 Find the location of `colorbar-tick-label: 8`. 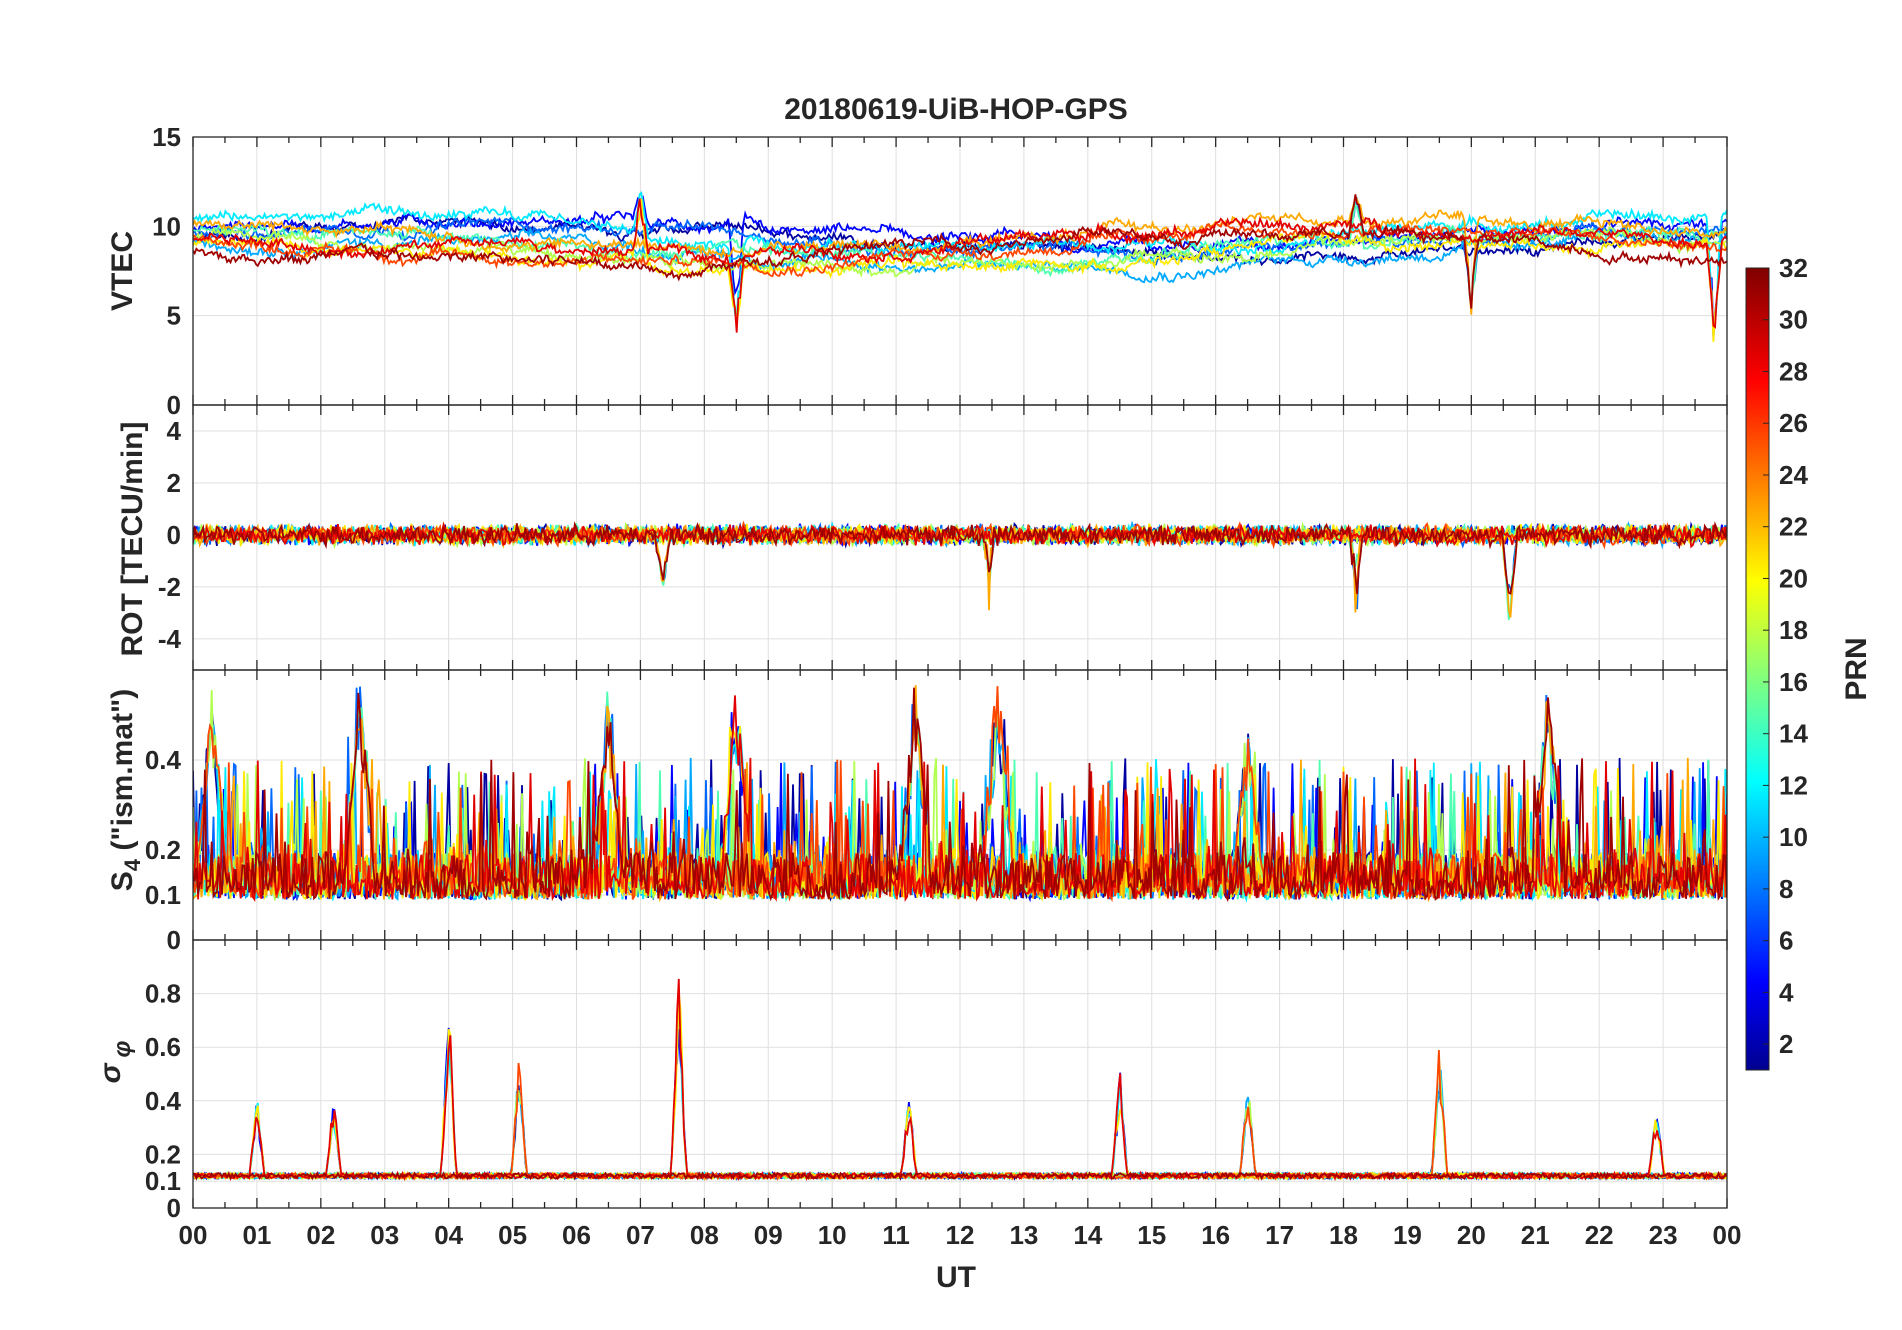

colorbar-tick-label: 8 is located at coordinates (1786, 889).